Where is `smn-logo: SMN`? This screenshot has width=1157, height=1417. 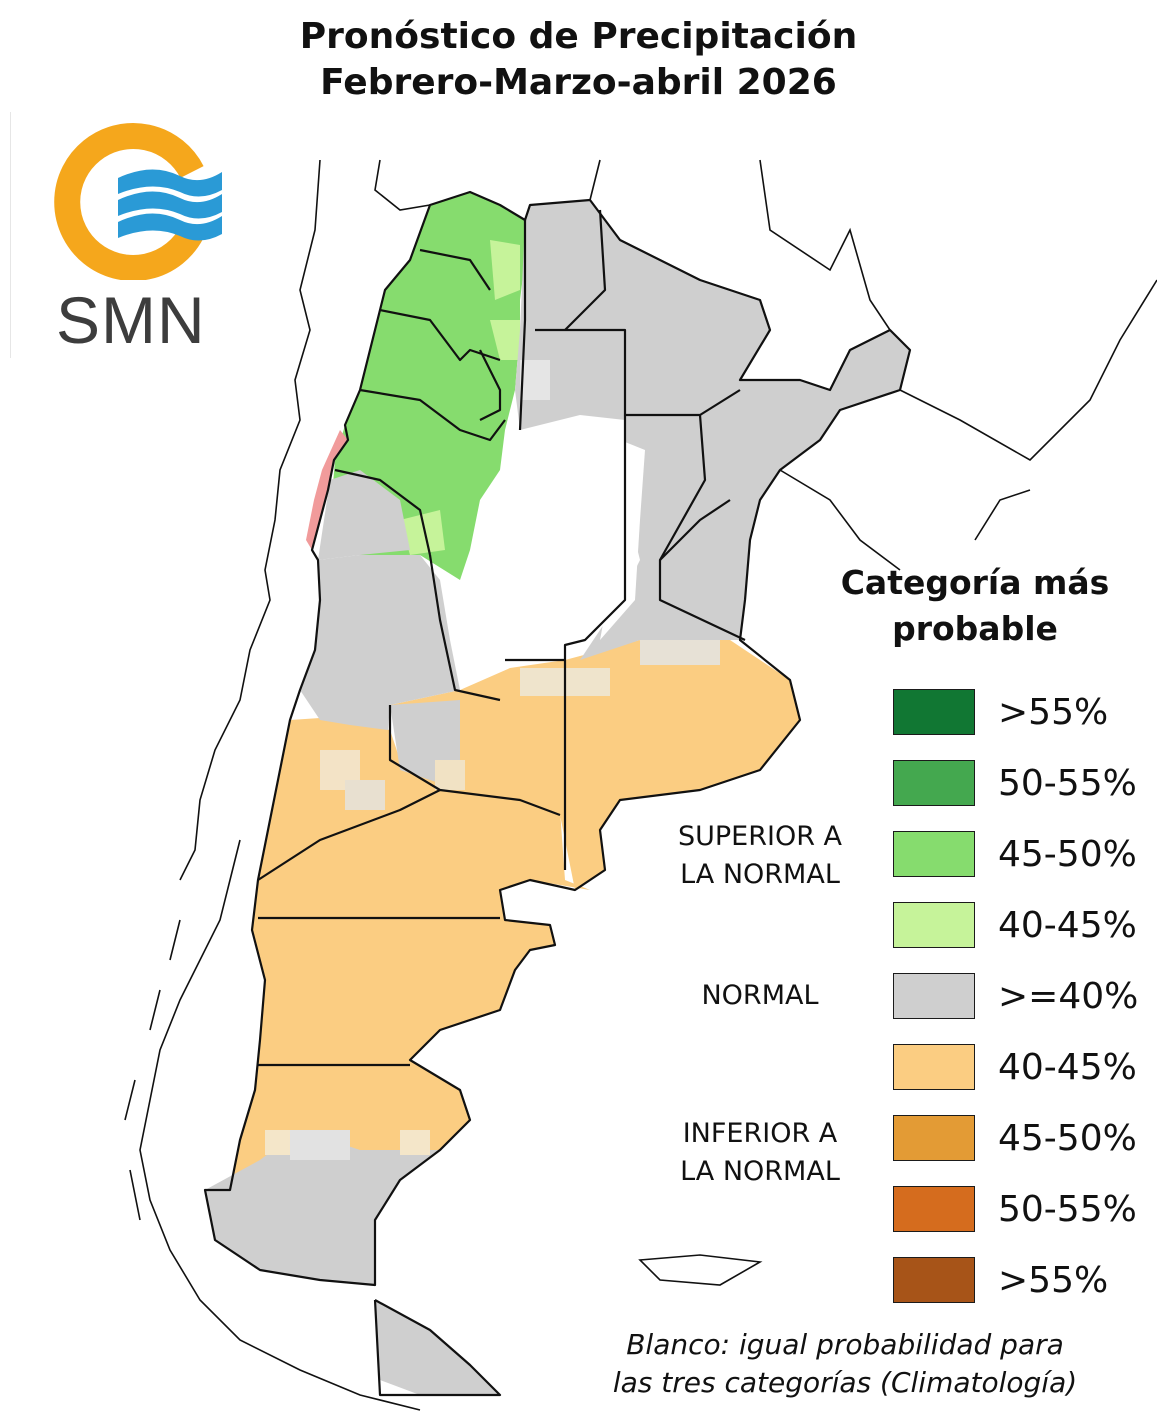
smn-logo: SMN is located at coordinates (140, 238).